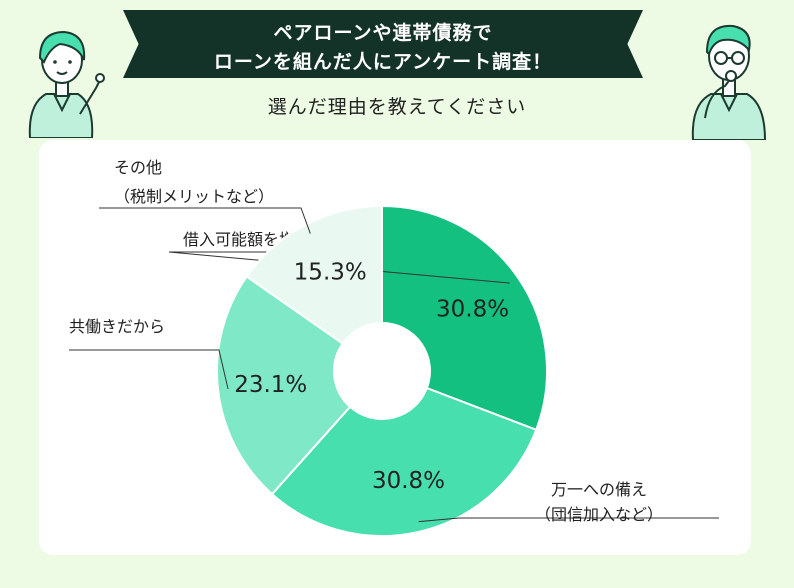 The image size is (794, 588). Describe the element at coordinates (599, 489) in the screenshot. I see `slice-2-label: 万一への備え` at that location.